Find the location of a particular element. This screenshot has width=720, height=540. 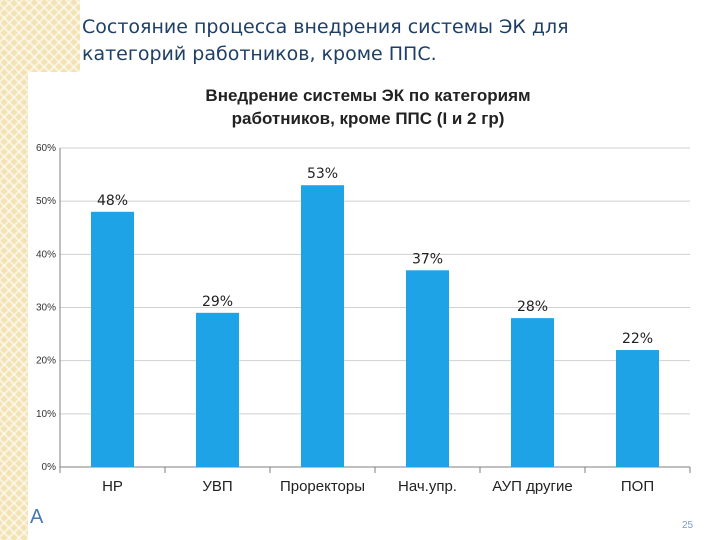

data-label: 37% is located at coordinates (427, 259).